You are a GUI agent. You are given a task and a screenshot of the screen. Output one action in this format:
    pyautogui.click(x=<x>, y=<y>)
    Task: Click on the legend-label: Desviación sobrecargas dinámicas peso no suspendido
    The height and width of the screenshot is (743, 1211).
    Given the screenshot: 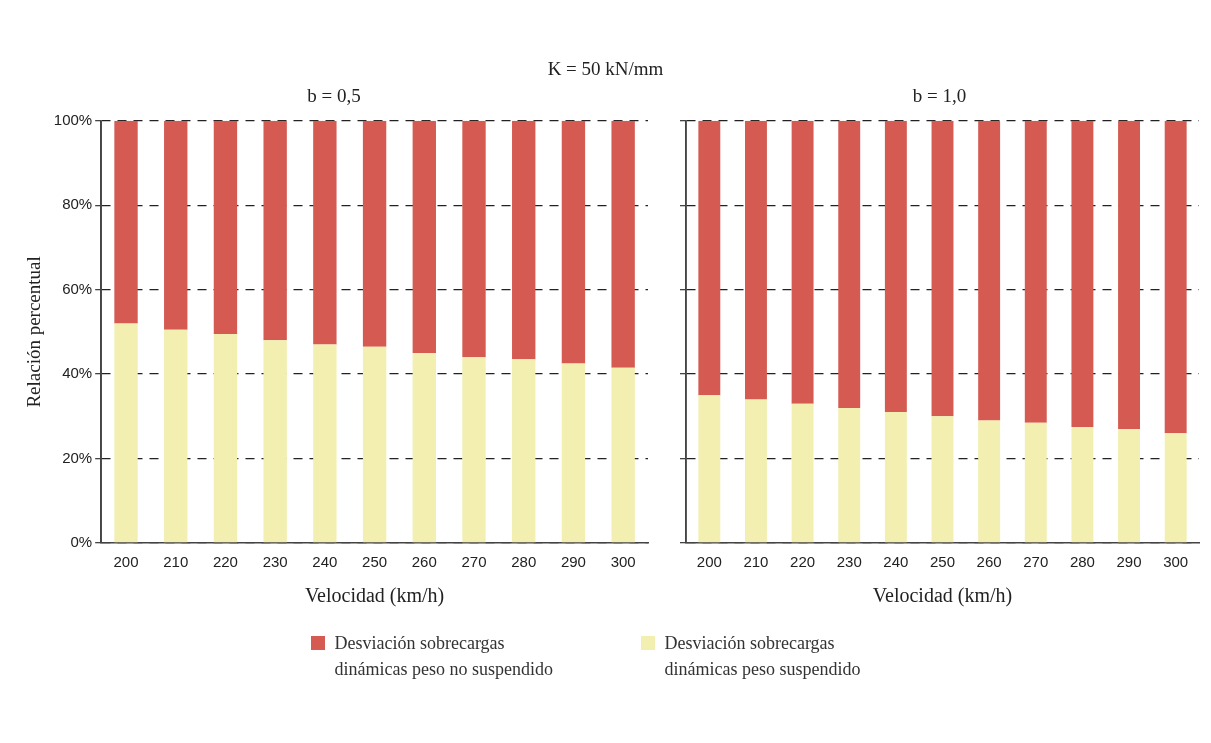 What is the action you would take?
    pyautogui.click(x=444, y=656)
    